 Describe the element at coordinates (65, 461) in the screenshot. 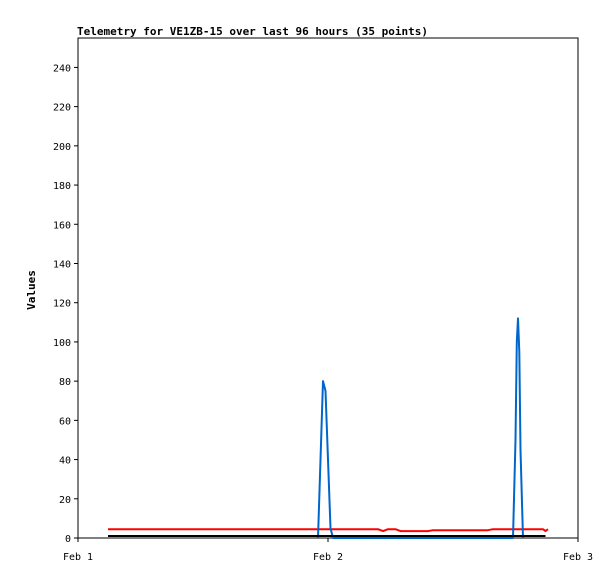

I see `y-tick-label: 40` at that location.